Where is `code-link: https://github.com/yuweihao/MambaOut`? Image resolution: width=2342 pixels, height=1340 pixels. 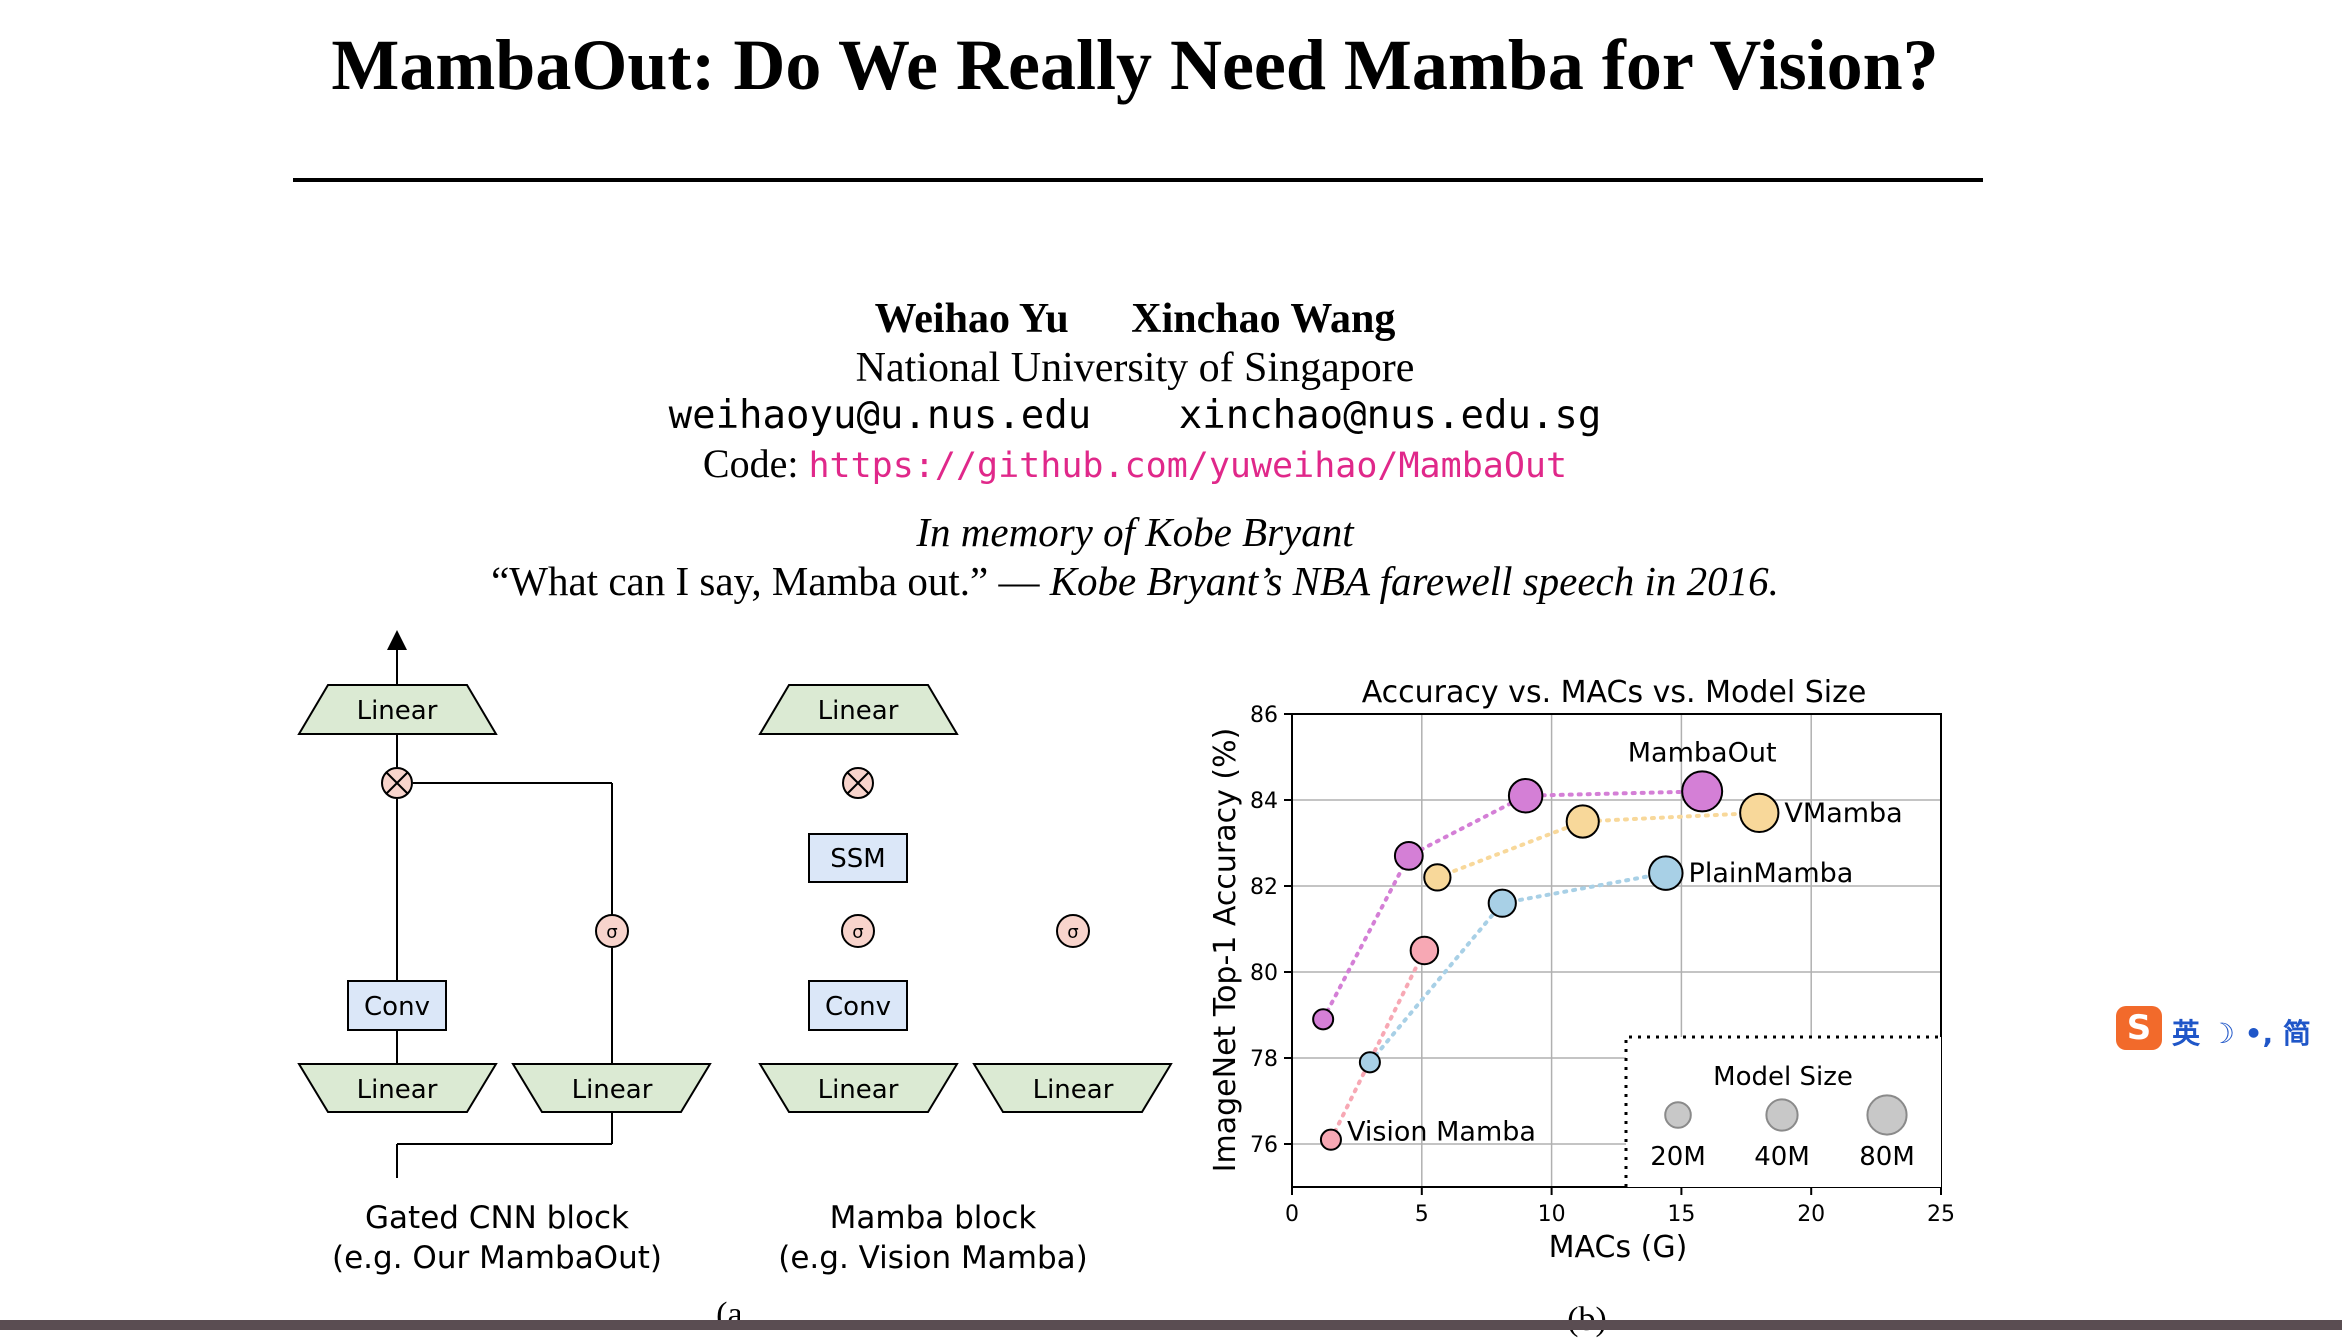
code-link: https://github.com/yuweihao/MambaOut is located at coordinates (1188, 466).